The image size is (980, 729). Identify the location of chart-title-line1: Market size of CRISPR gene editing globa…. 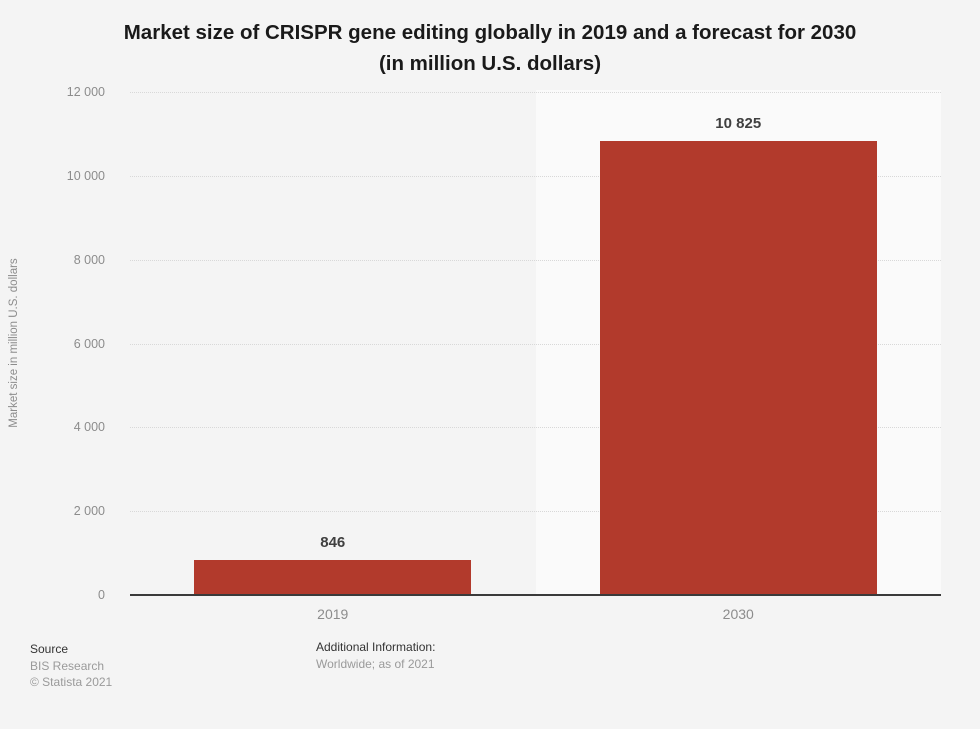
(490, 32).